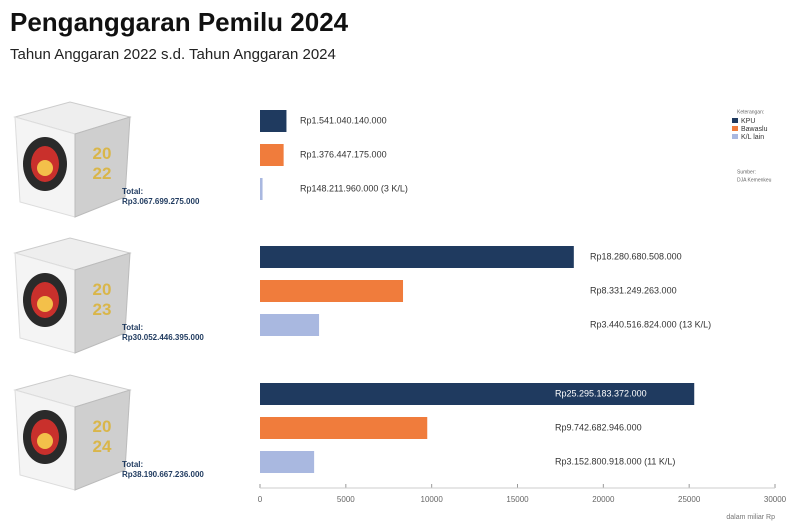 This screenshot has height=523, width=790. What do you see at coordinates (163, 474) in the screenshot?
I see `total-value: Rp38.190.667.236.000` at bounding box center [163, 474].